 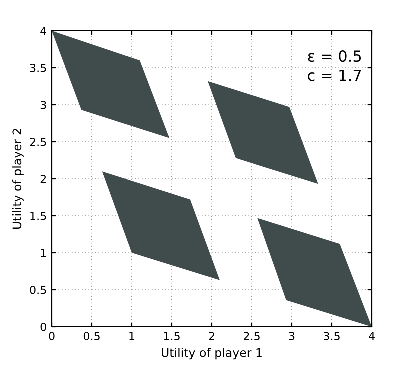 I want to click on x-tick-label: 0, so click(x=52, y=336).